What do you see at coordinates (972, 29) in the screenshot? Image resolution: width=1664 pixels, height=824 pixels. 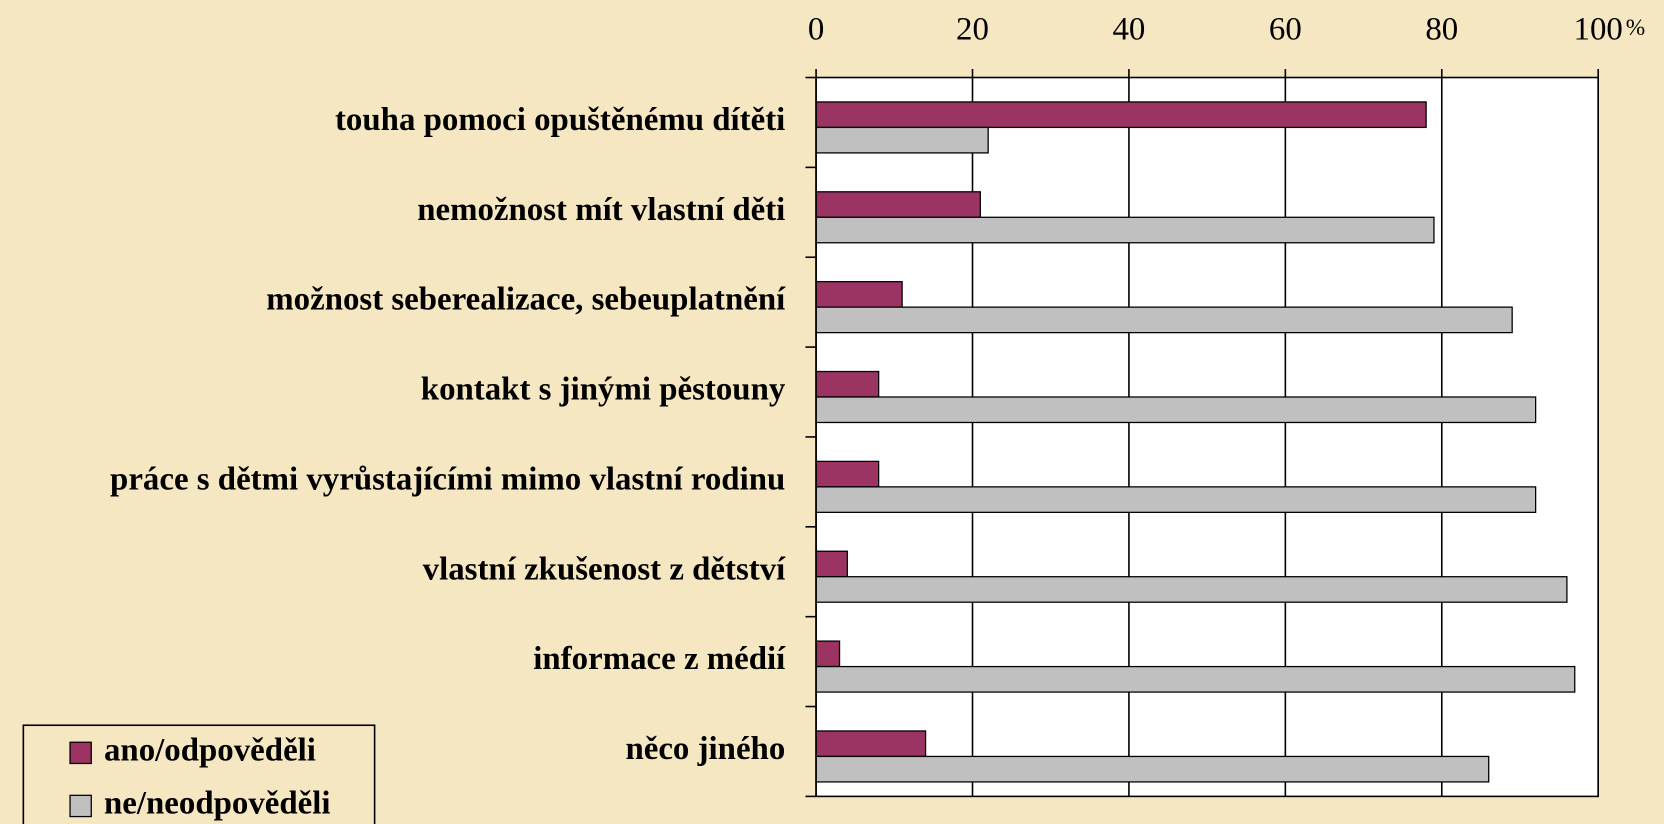 I see `x-tick-label: 20` at bounding box center [972, 29].